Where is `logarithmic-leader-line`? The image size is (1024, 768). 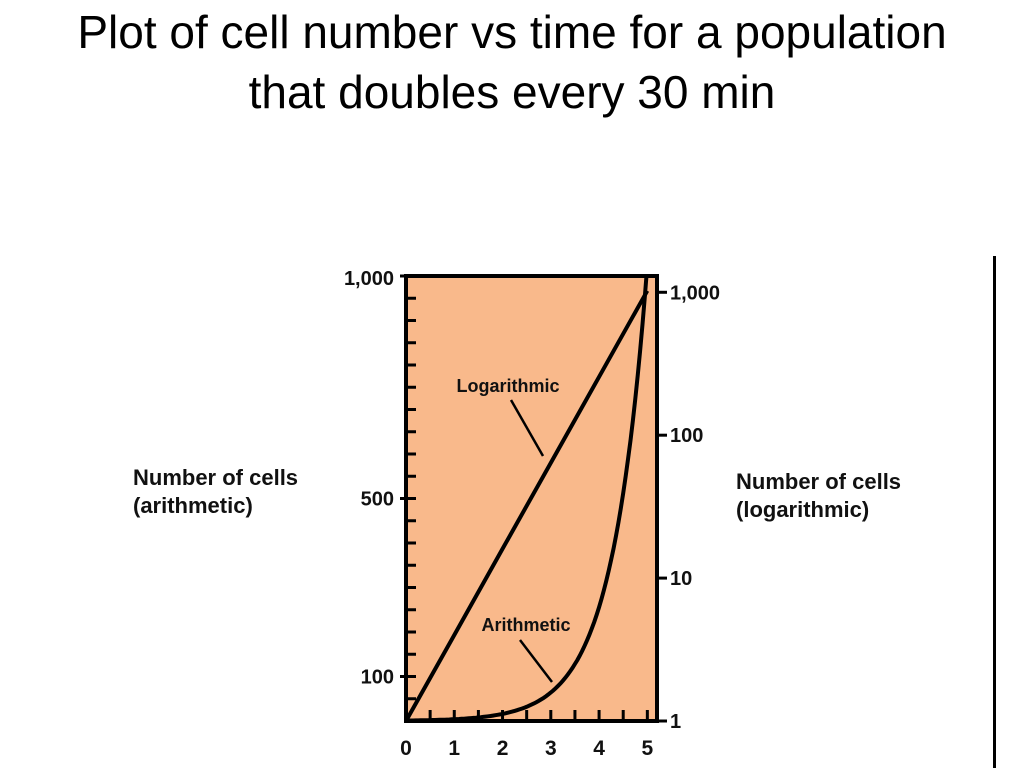
logarithmic-leader-line is located at coordinates (527, 428).